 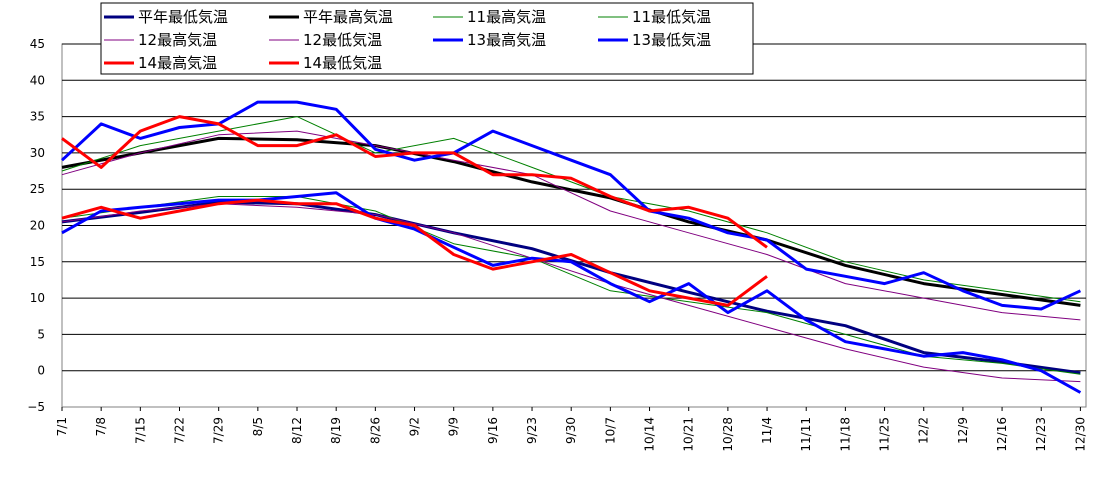 What do you see at coordinates (532, 430) in the screenshot?
I see `x-tick-label: 9/23` at bounding box center [532, 430].